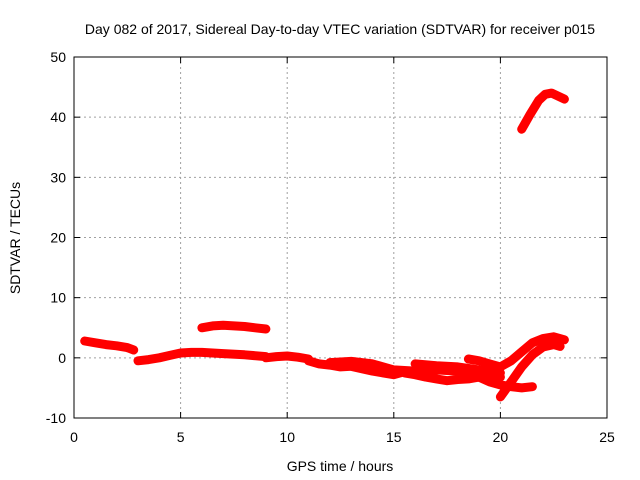 The width and height of the screenshot is (640, 480). I want to click on y-tick-label: 0, so click(62, 358).